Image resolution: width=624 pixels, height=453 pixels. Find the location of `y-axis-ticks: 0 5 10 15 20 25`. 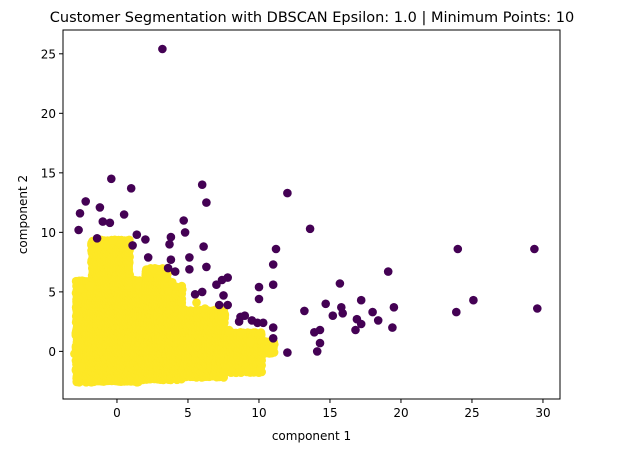

y-axis-ticks: 0 5 10 15 20 25 is located at coordinates (52, 203).